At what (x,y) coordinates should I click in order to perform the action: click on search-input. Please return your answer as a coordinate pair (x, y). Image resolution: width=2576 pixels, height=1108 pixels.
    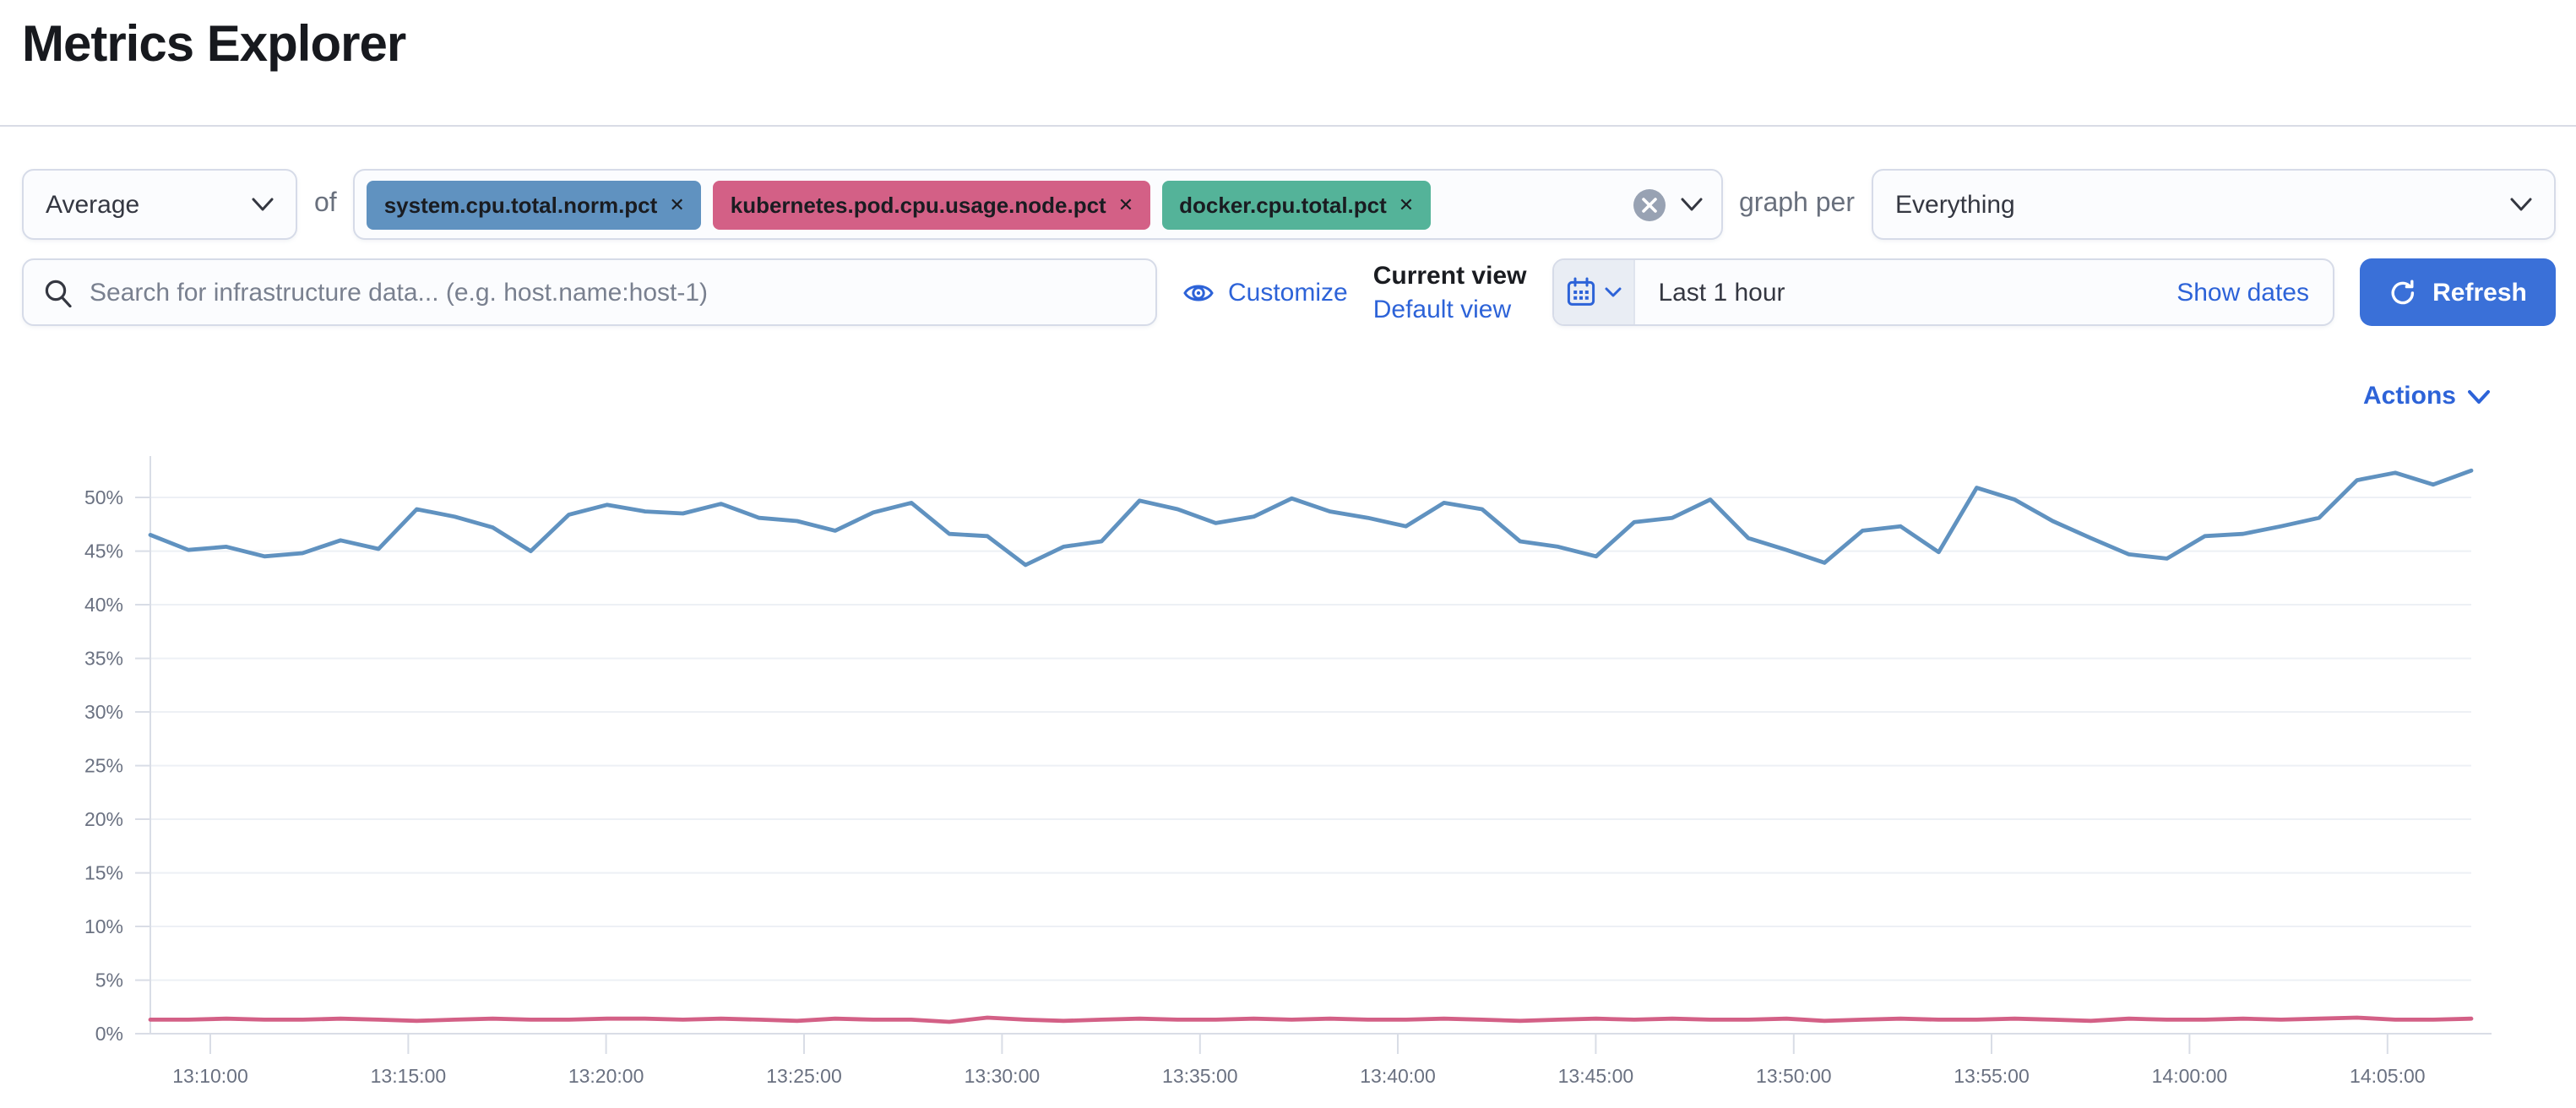
    Looking at the image, I should click on (612, 292).